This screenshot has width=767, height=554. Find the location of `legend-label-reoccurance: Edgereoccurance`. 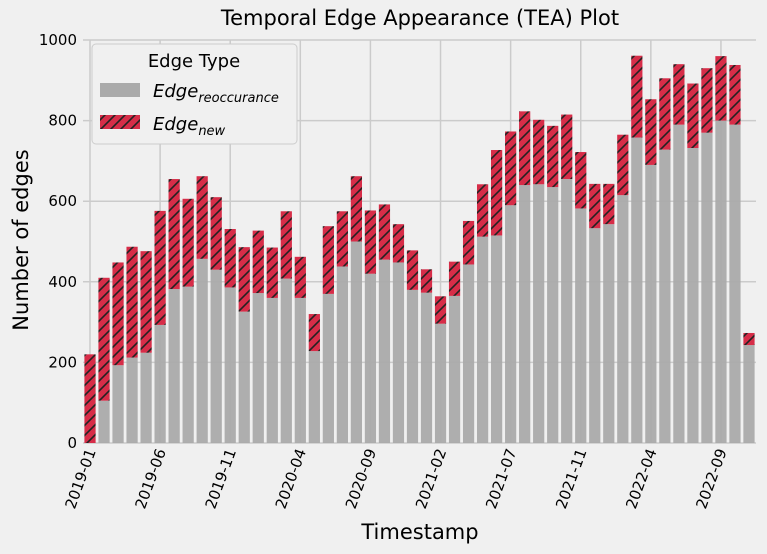

legend-label-reoccurance: Edgereoccurance is located at coordinates (216, 93).